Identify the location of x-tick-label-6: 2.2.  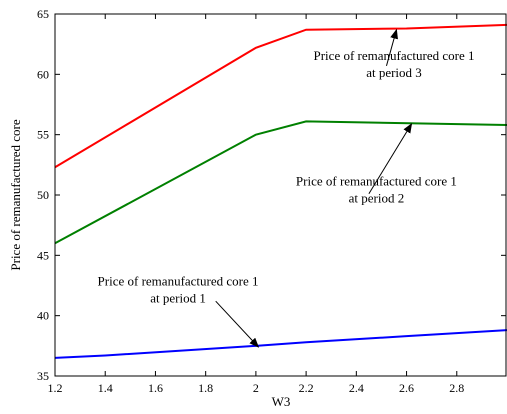
(306, 388).